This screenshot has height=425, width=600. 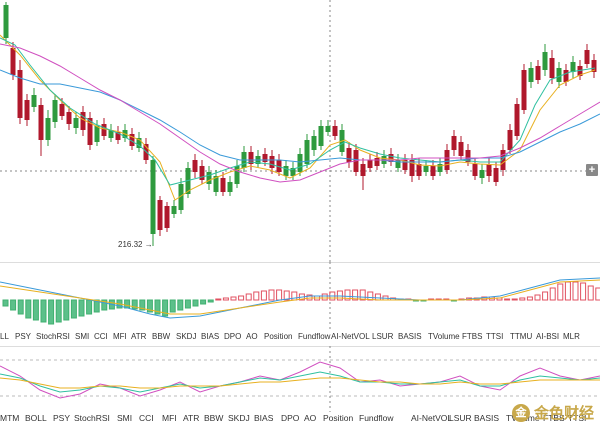 I want to click on indicator-tab-skdj: SKDJ, so click(x=186, y=336).